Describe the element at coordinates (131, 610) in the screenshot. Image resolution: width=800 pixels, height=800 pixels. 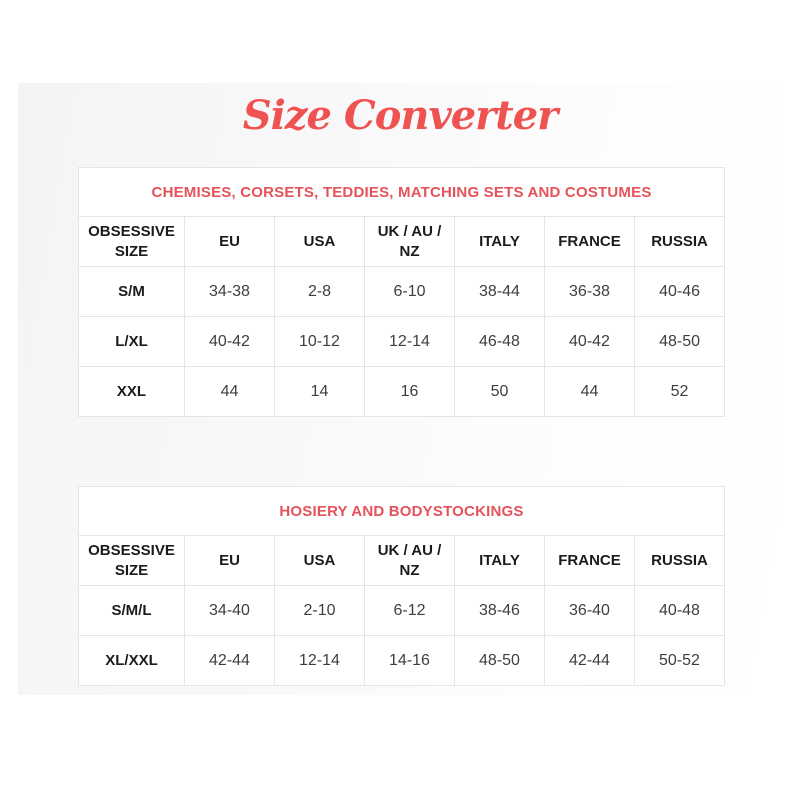
I see `row-label: S/M/L` at that location.